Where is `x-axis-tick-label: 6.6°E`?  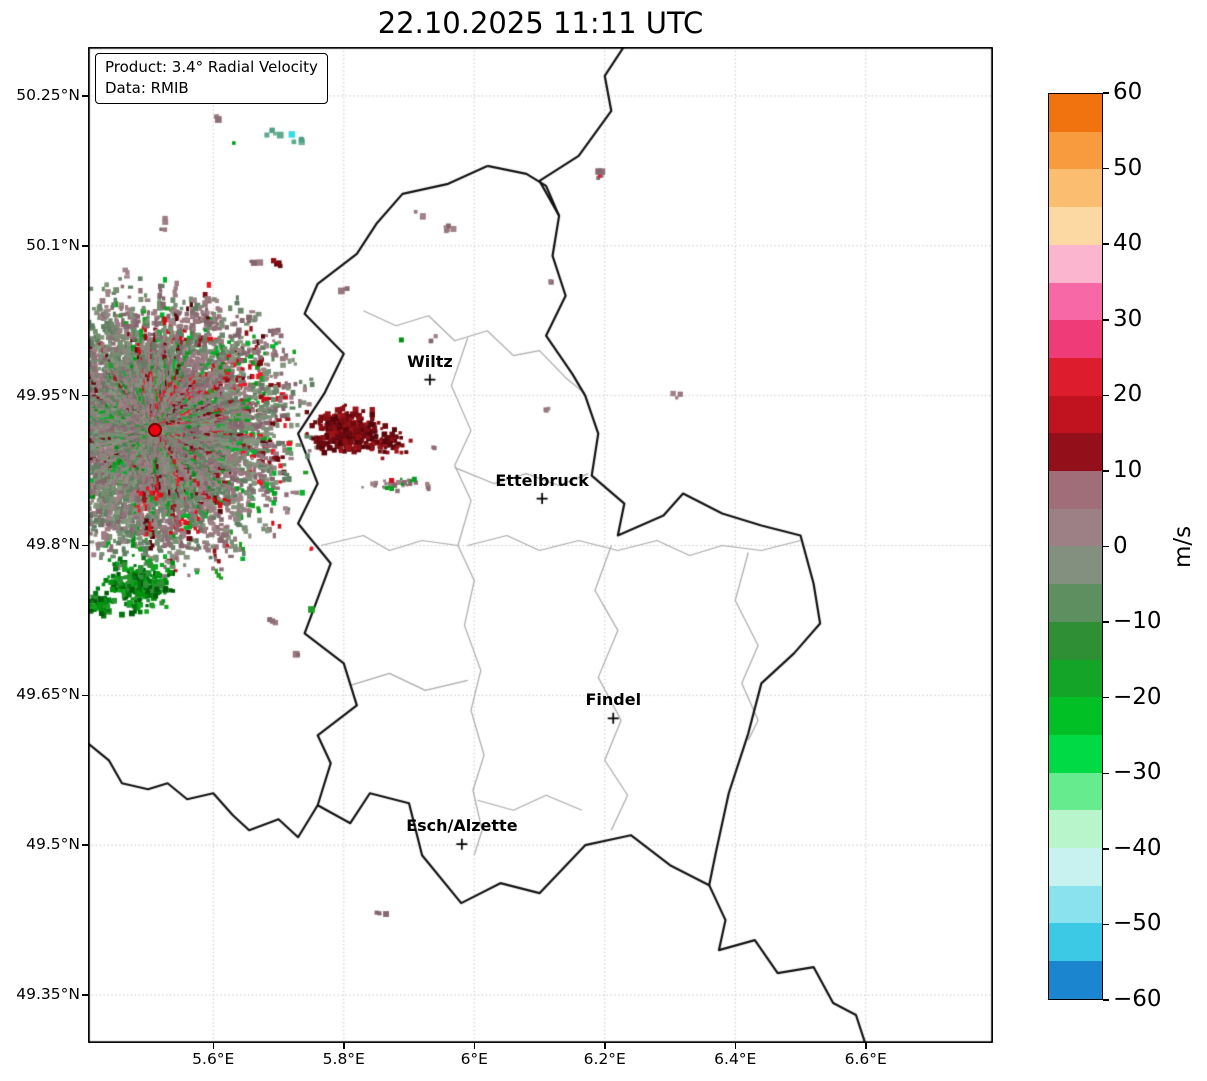 x-axis-tick-label: 6.6°E is located at coordinates (865, 1059).